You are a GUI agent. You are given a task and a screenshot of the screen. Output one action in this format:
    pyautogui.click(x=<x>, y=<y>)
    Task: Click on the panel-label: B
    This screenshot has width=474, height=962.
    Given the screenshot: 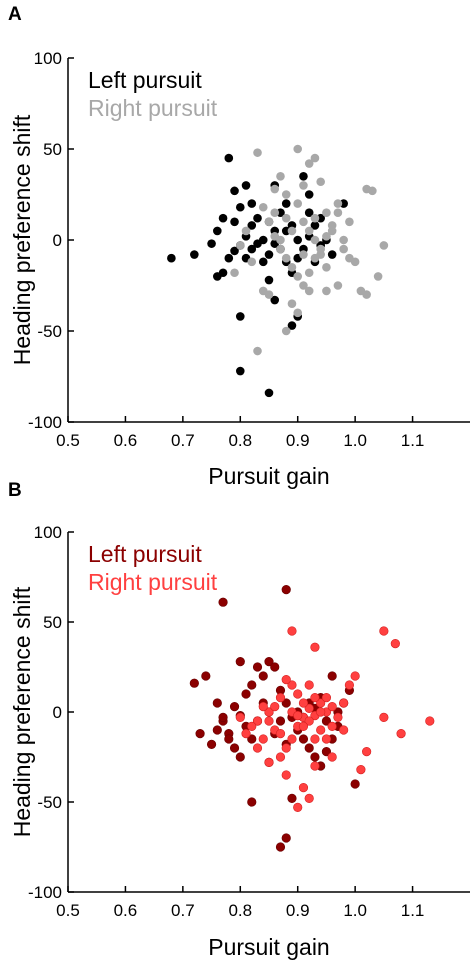 What is the action you would take?
    pyautogui.click(x=15, y=490)
    